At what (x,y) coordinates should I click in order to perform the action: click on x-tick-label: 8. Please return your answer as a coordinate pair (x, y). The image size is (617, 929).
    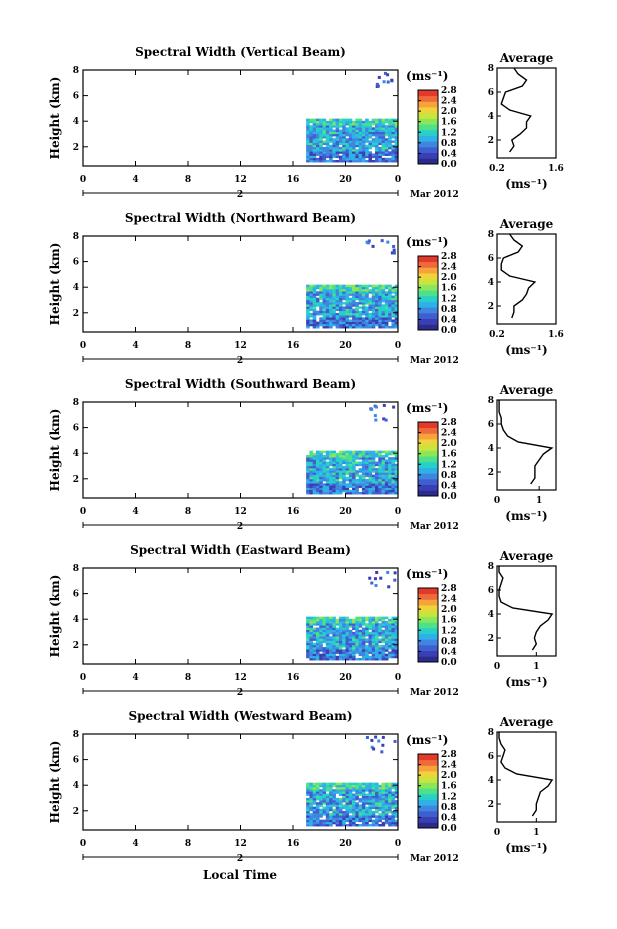
    Looking at the image, I should click on (188, 180).